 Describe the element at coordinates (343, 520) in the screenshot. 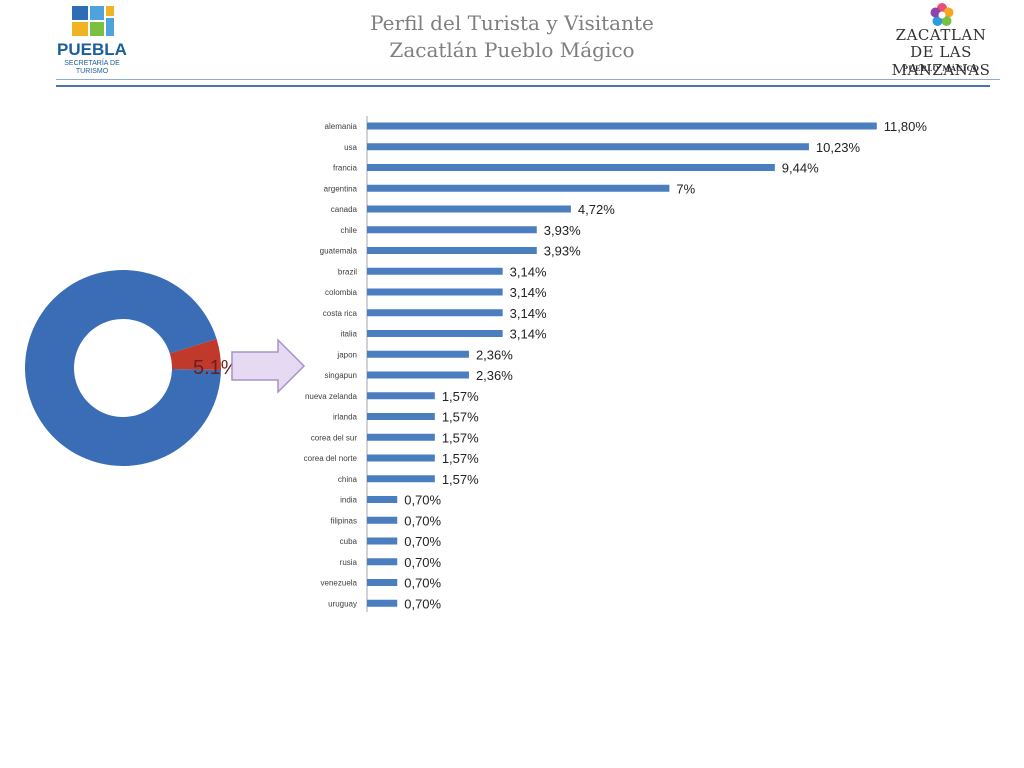

I see `category-label: filipinas` at that location.